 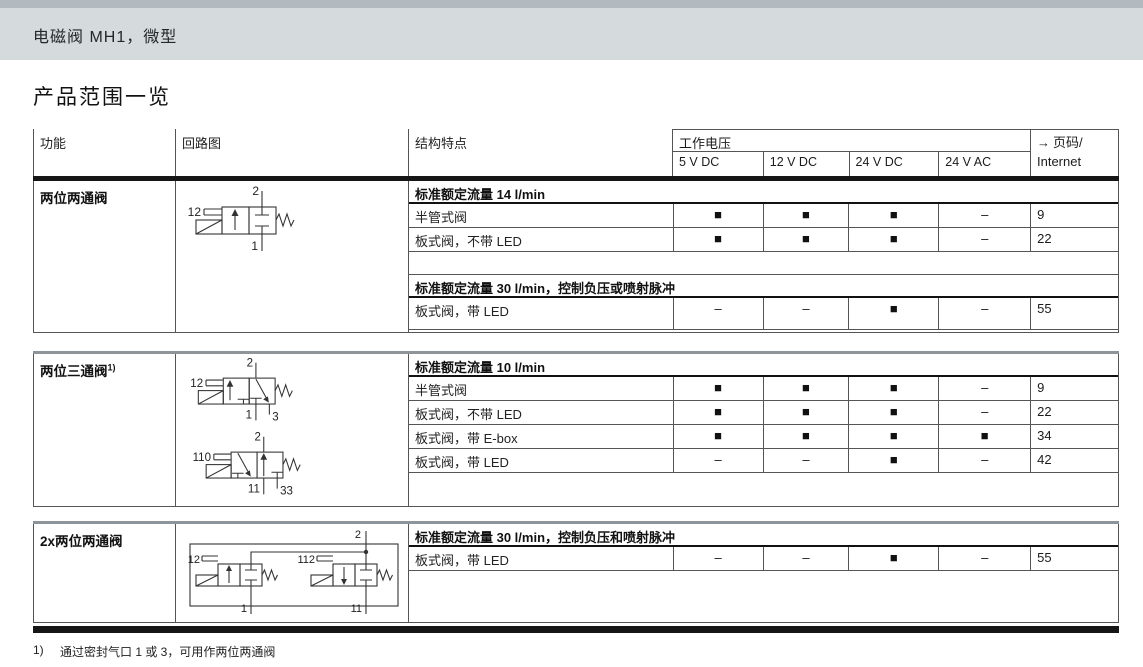 I want to click on function-label: 2x两位两通阀, so click(x=81, y=541).